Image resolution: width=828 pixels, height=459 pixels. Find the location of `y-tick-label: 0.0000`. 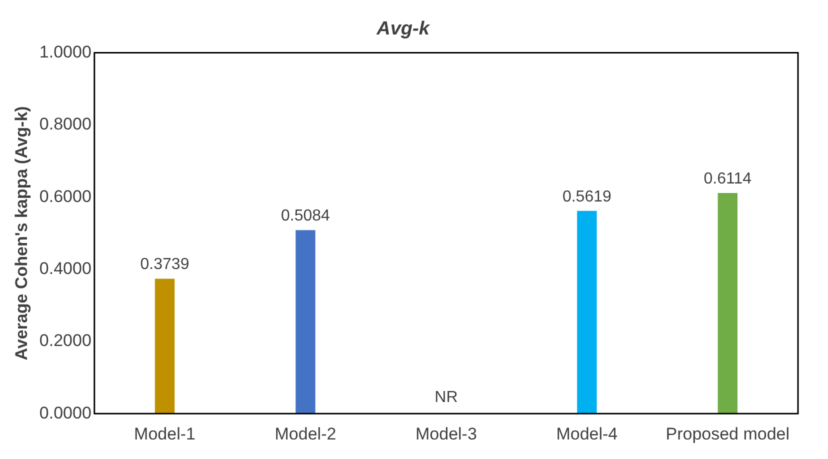

y-tick-label: 0.0000 is located at coordinates (65, 412).